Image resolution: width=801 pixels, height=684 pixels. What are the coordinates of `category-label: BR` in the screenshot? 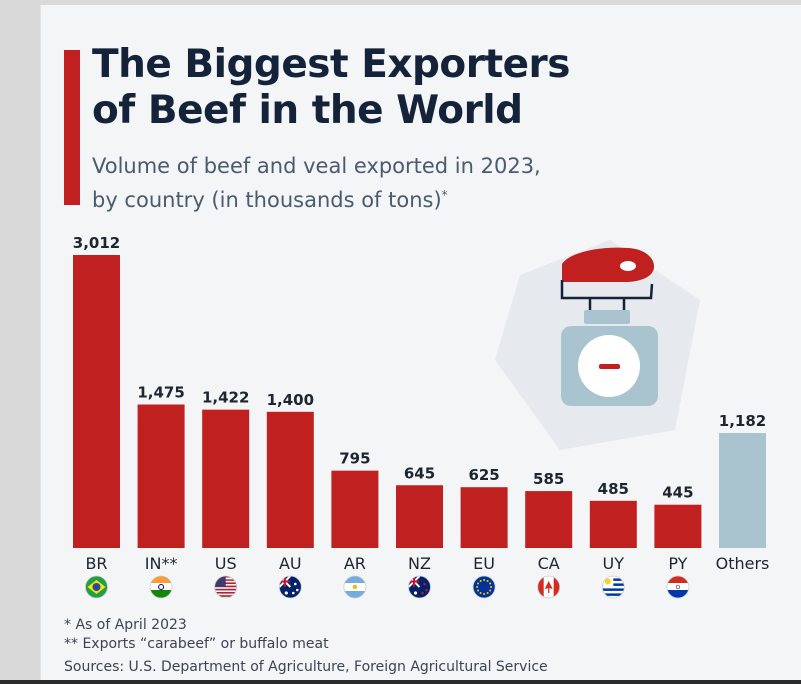 It's located at (96, 563).